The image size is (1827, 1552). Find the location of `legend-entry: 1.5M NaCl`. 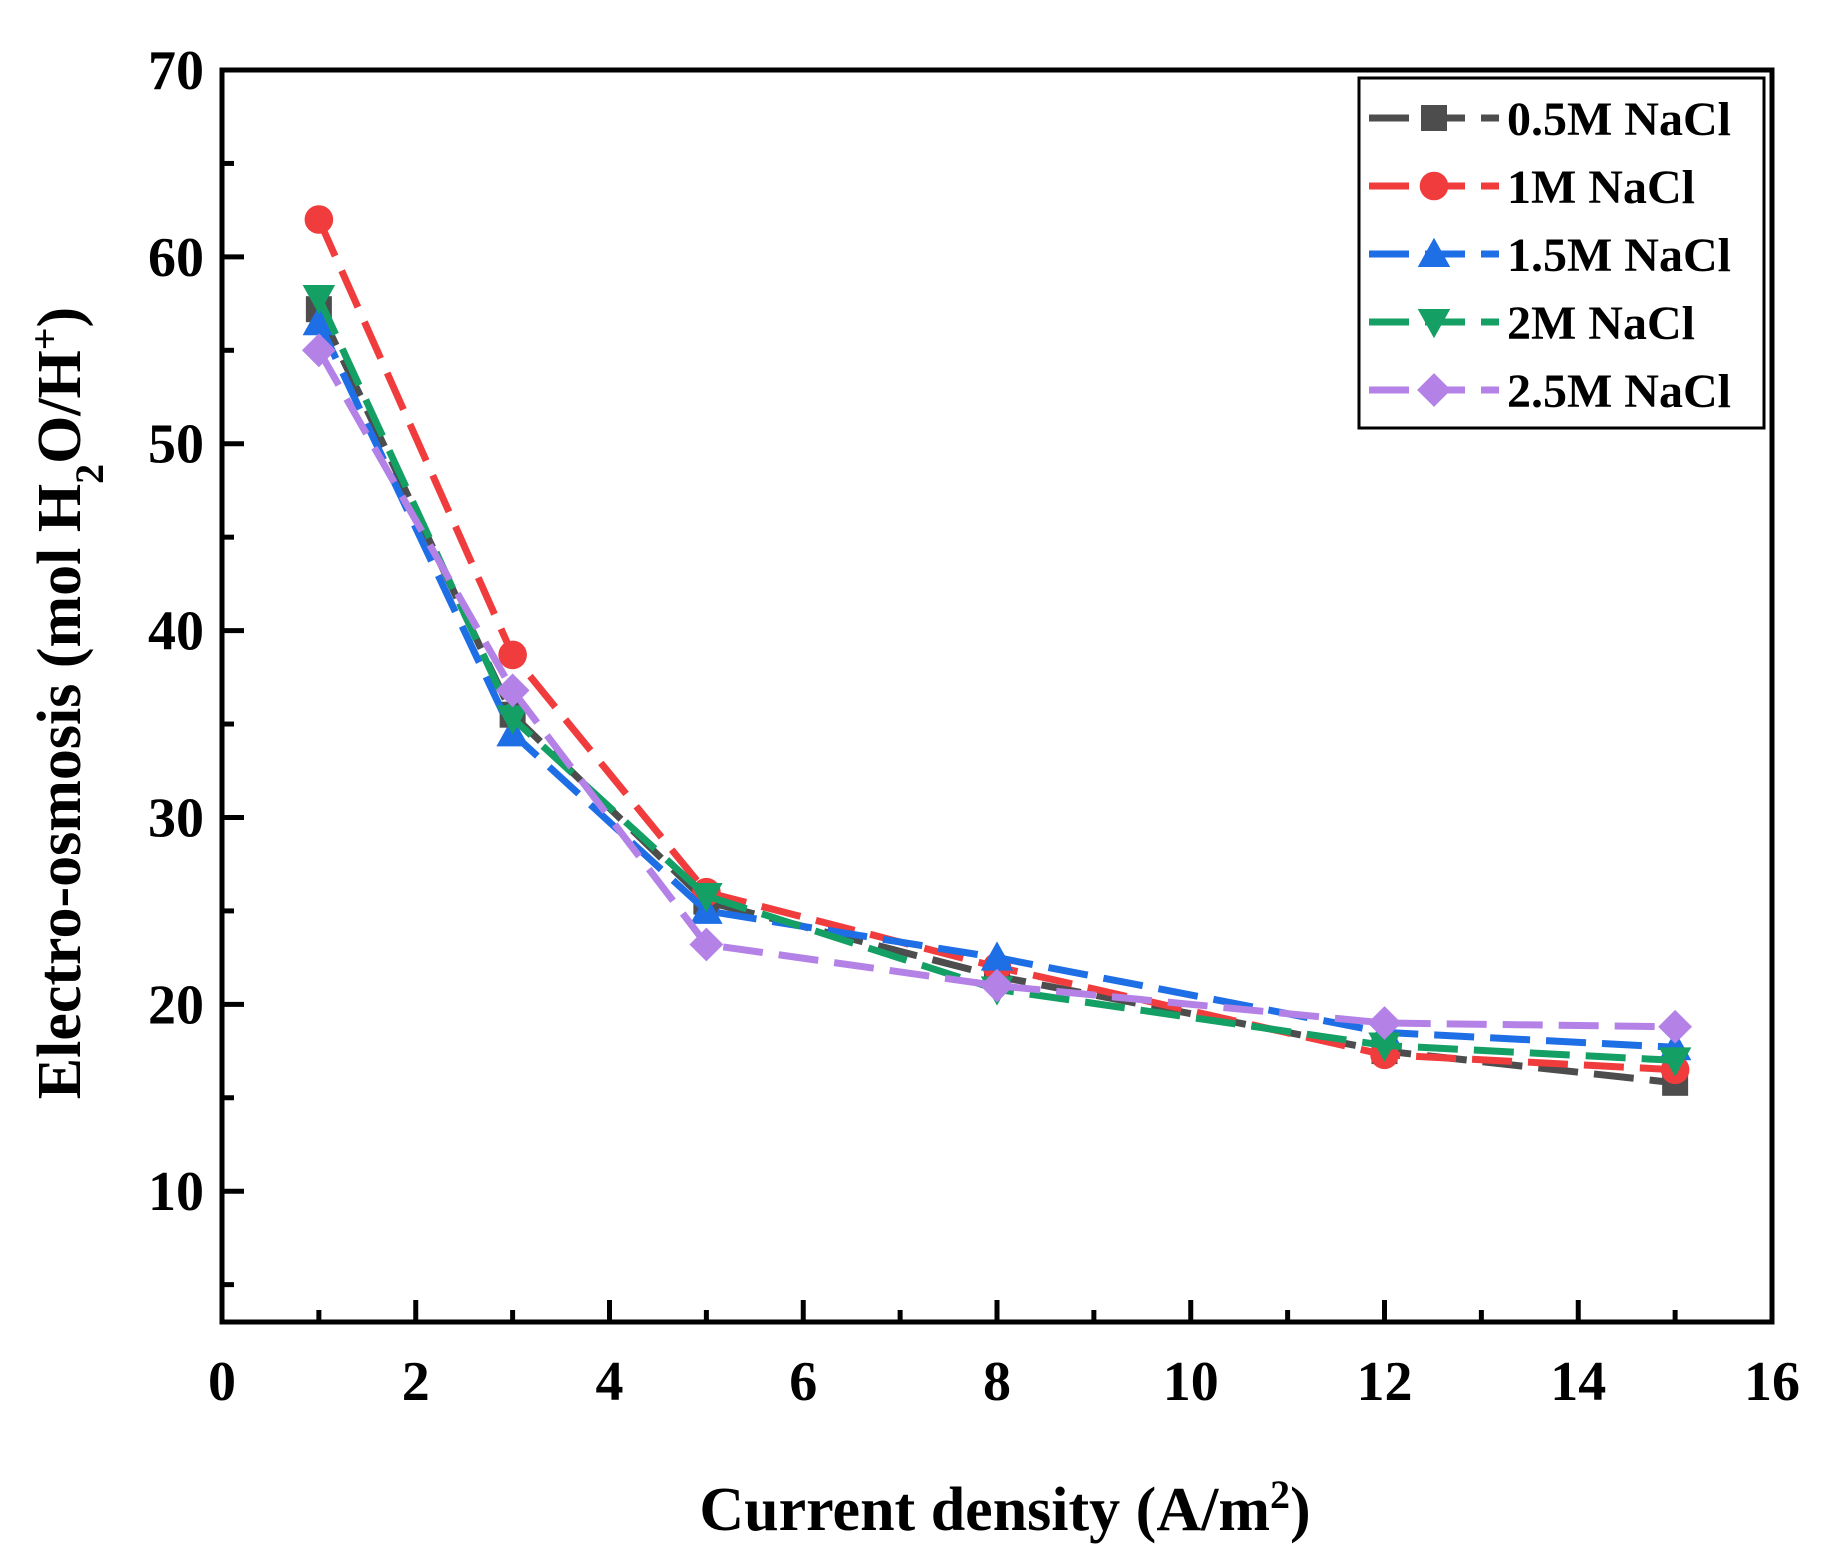

legend-entry: 1.5M NaCl is located at coordinates (1550, 255).